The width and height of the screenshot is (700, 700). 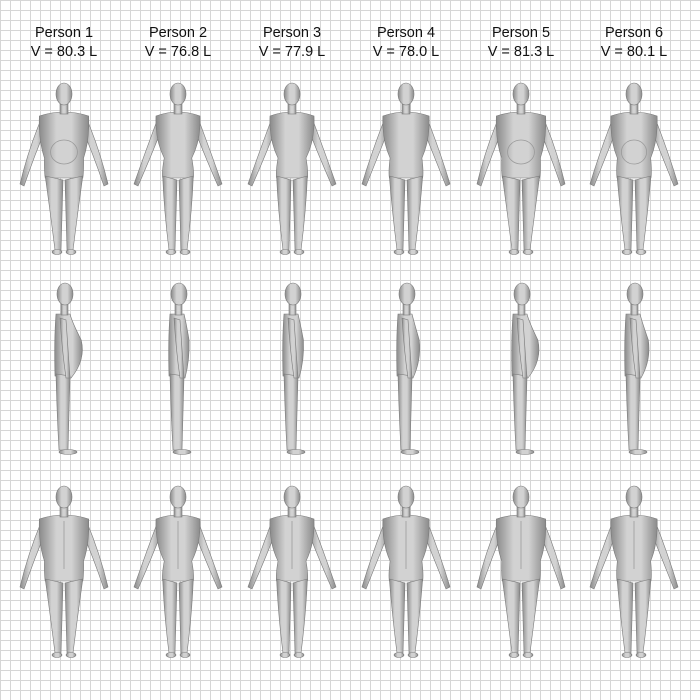 What do you see at coordinates (634, 33) in the screenshot?
I see `person-name: Person 6` at bounding box center [634, 33].